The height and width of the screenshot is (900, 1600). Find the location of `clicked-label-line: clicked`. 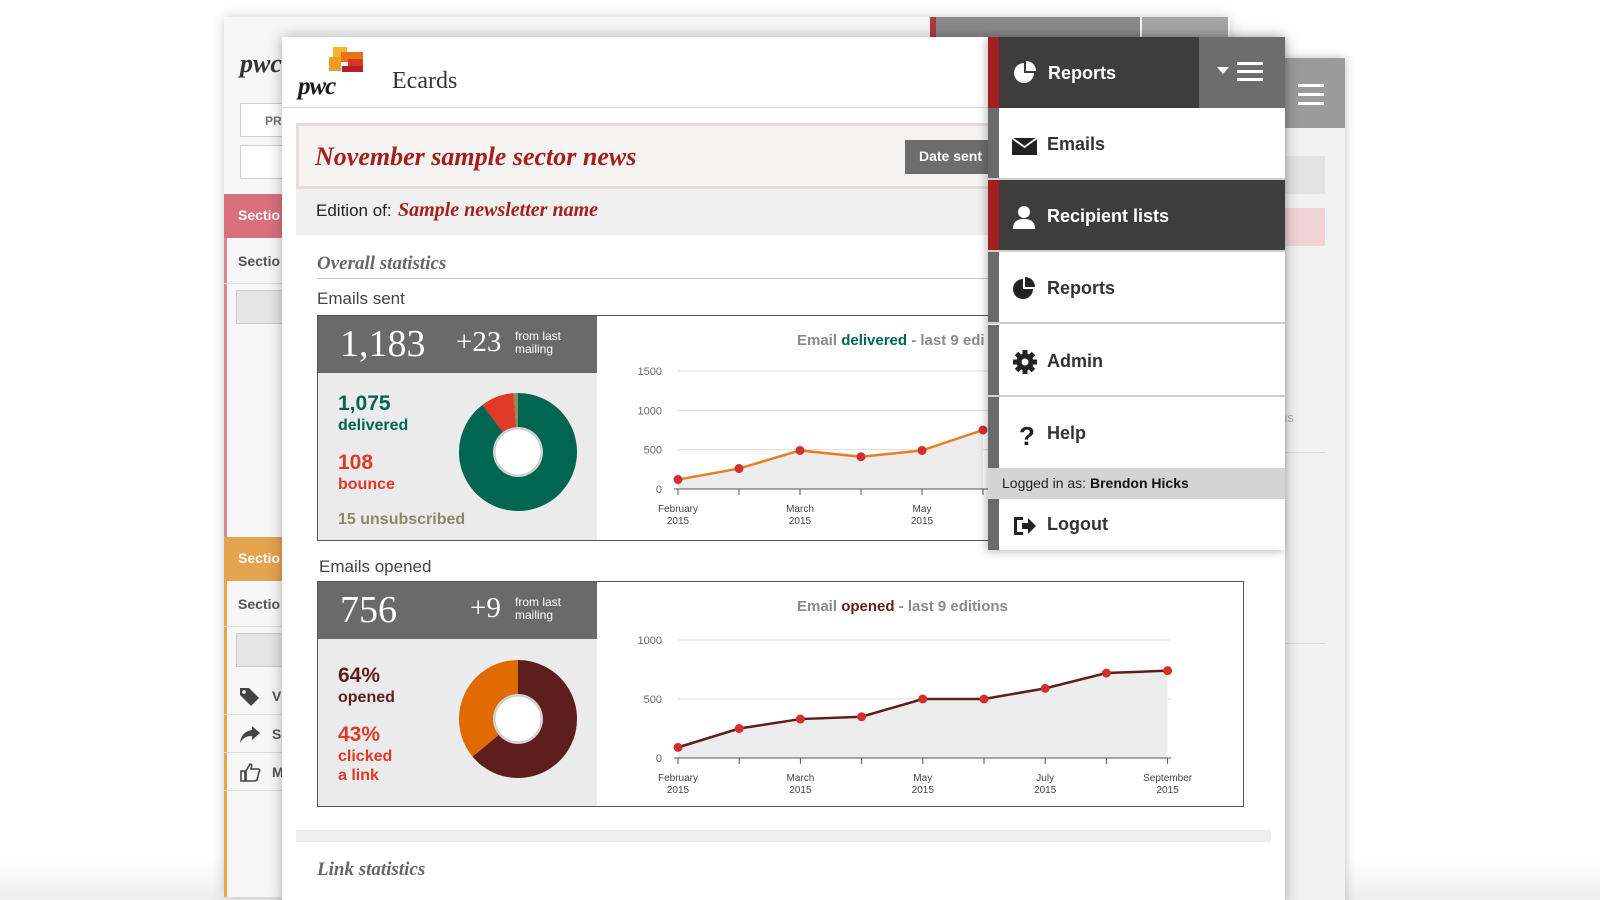

clicked-label-line: clicked is located at coordinates (365, 756).